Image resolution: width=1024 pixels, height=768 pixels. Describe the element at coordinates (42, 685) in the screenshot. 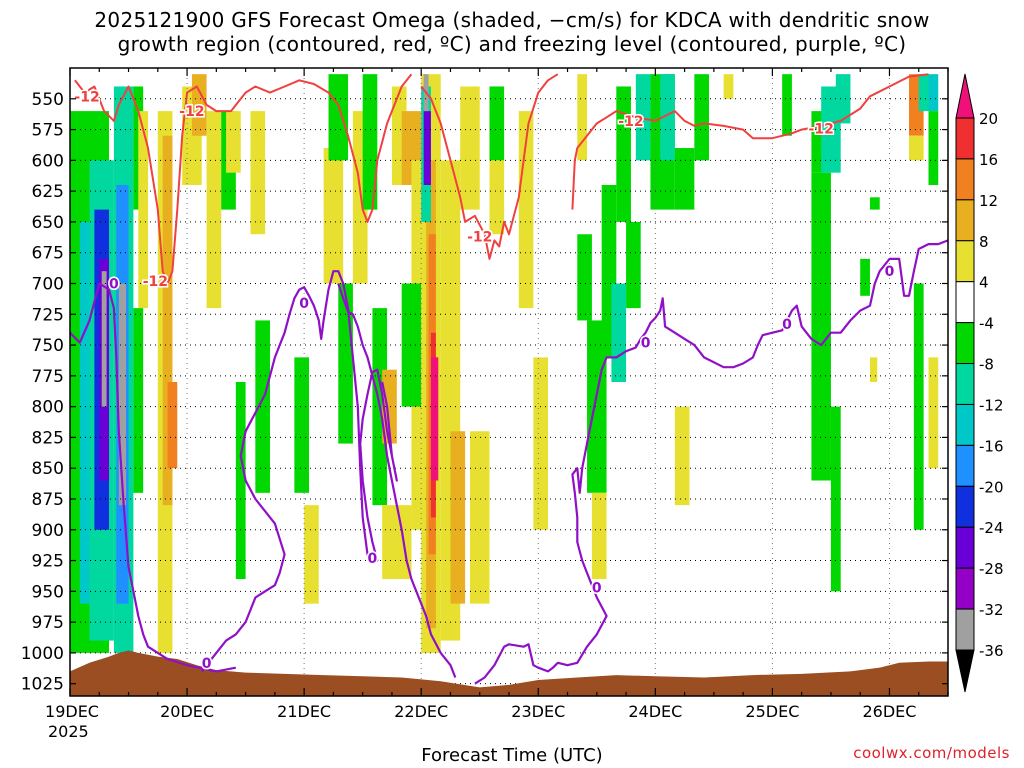

I see `y-tick-label: 1025` at that location.